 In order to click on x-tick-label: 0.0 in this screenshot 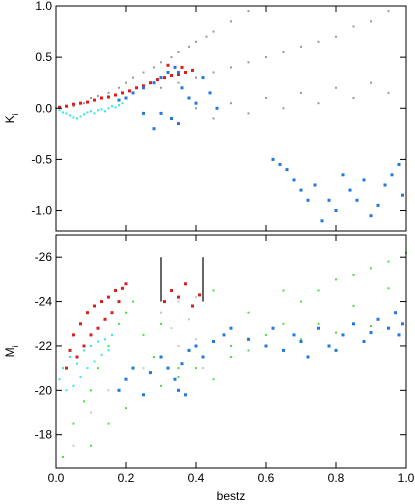, I will do `click(56, 478)`.